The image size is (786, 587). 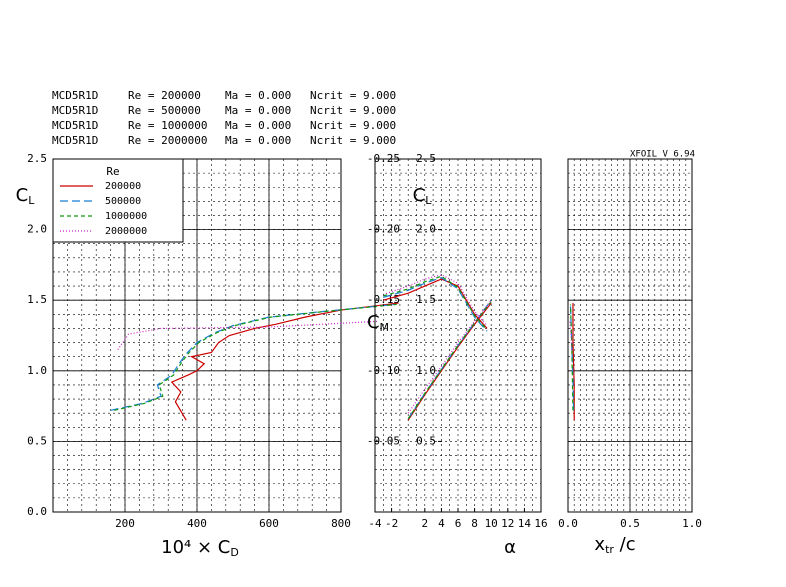 What do you see at coordinates (599, 544) in the screenshot?
I see `x-axis-label-part: x` at bounding box center [599, 544].